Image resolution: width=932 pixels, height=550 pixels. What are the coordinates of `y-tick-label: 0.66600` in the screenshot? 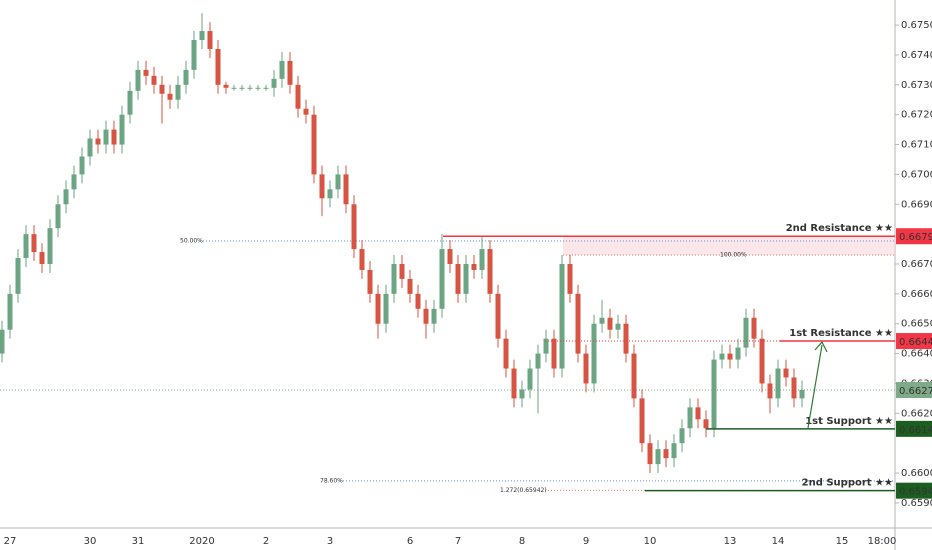 It's located at (916, 294).